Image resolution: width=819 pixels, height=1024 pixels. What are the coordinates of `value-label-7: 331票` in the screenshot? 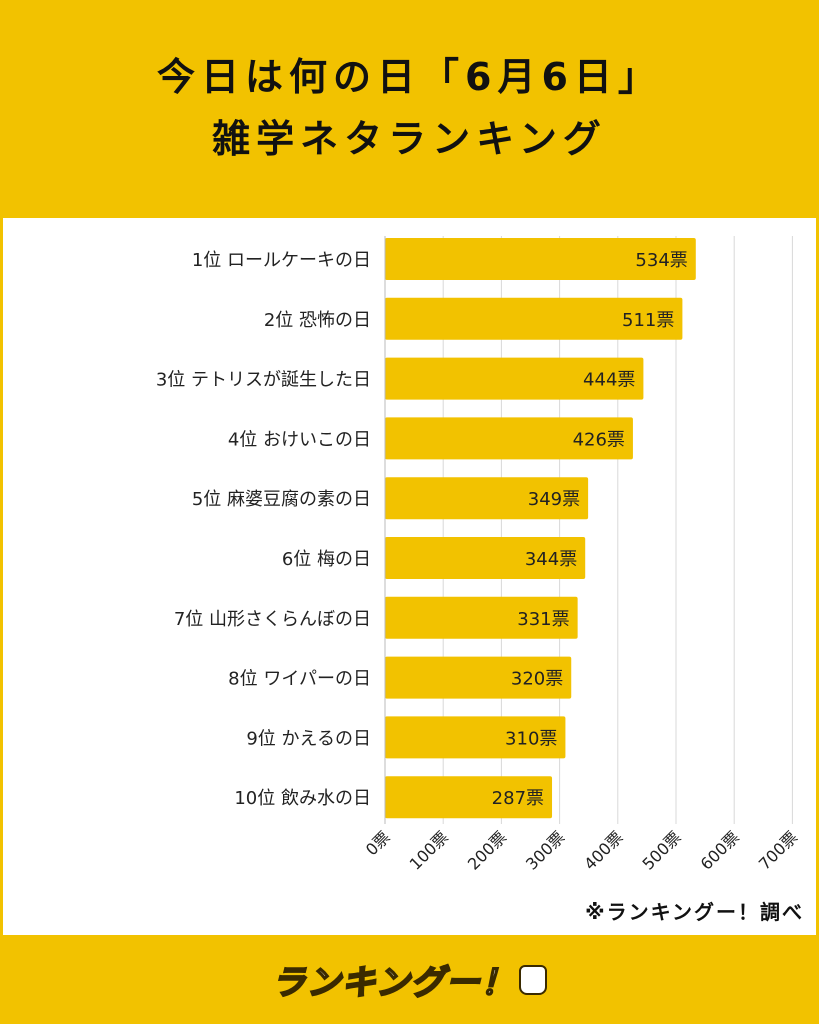 It's located at (543, 619).